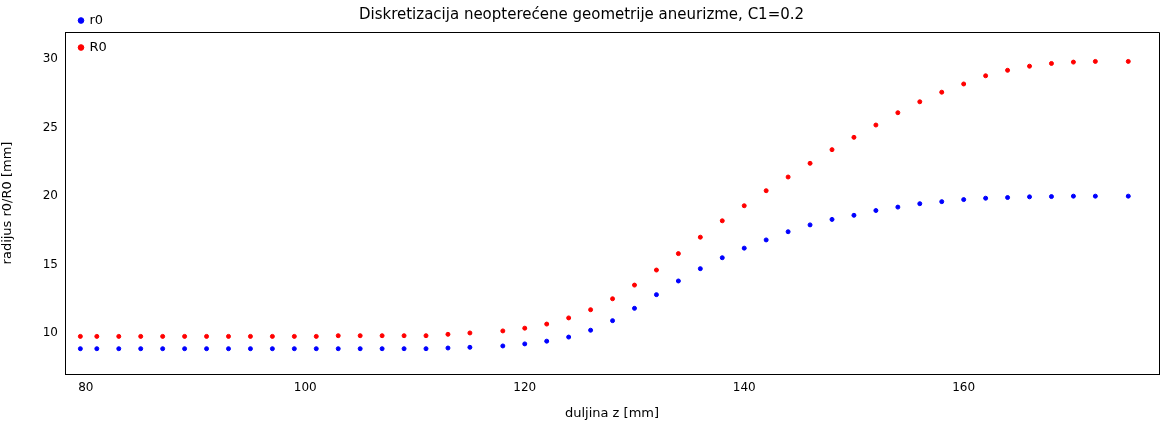 Image resolution: width=1164 pixels, height=425 pixels. Describe the element at coordinates (50, 58) in the screenshot. I see `y-tick-label: 30` at that location.